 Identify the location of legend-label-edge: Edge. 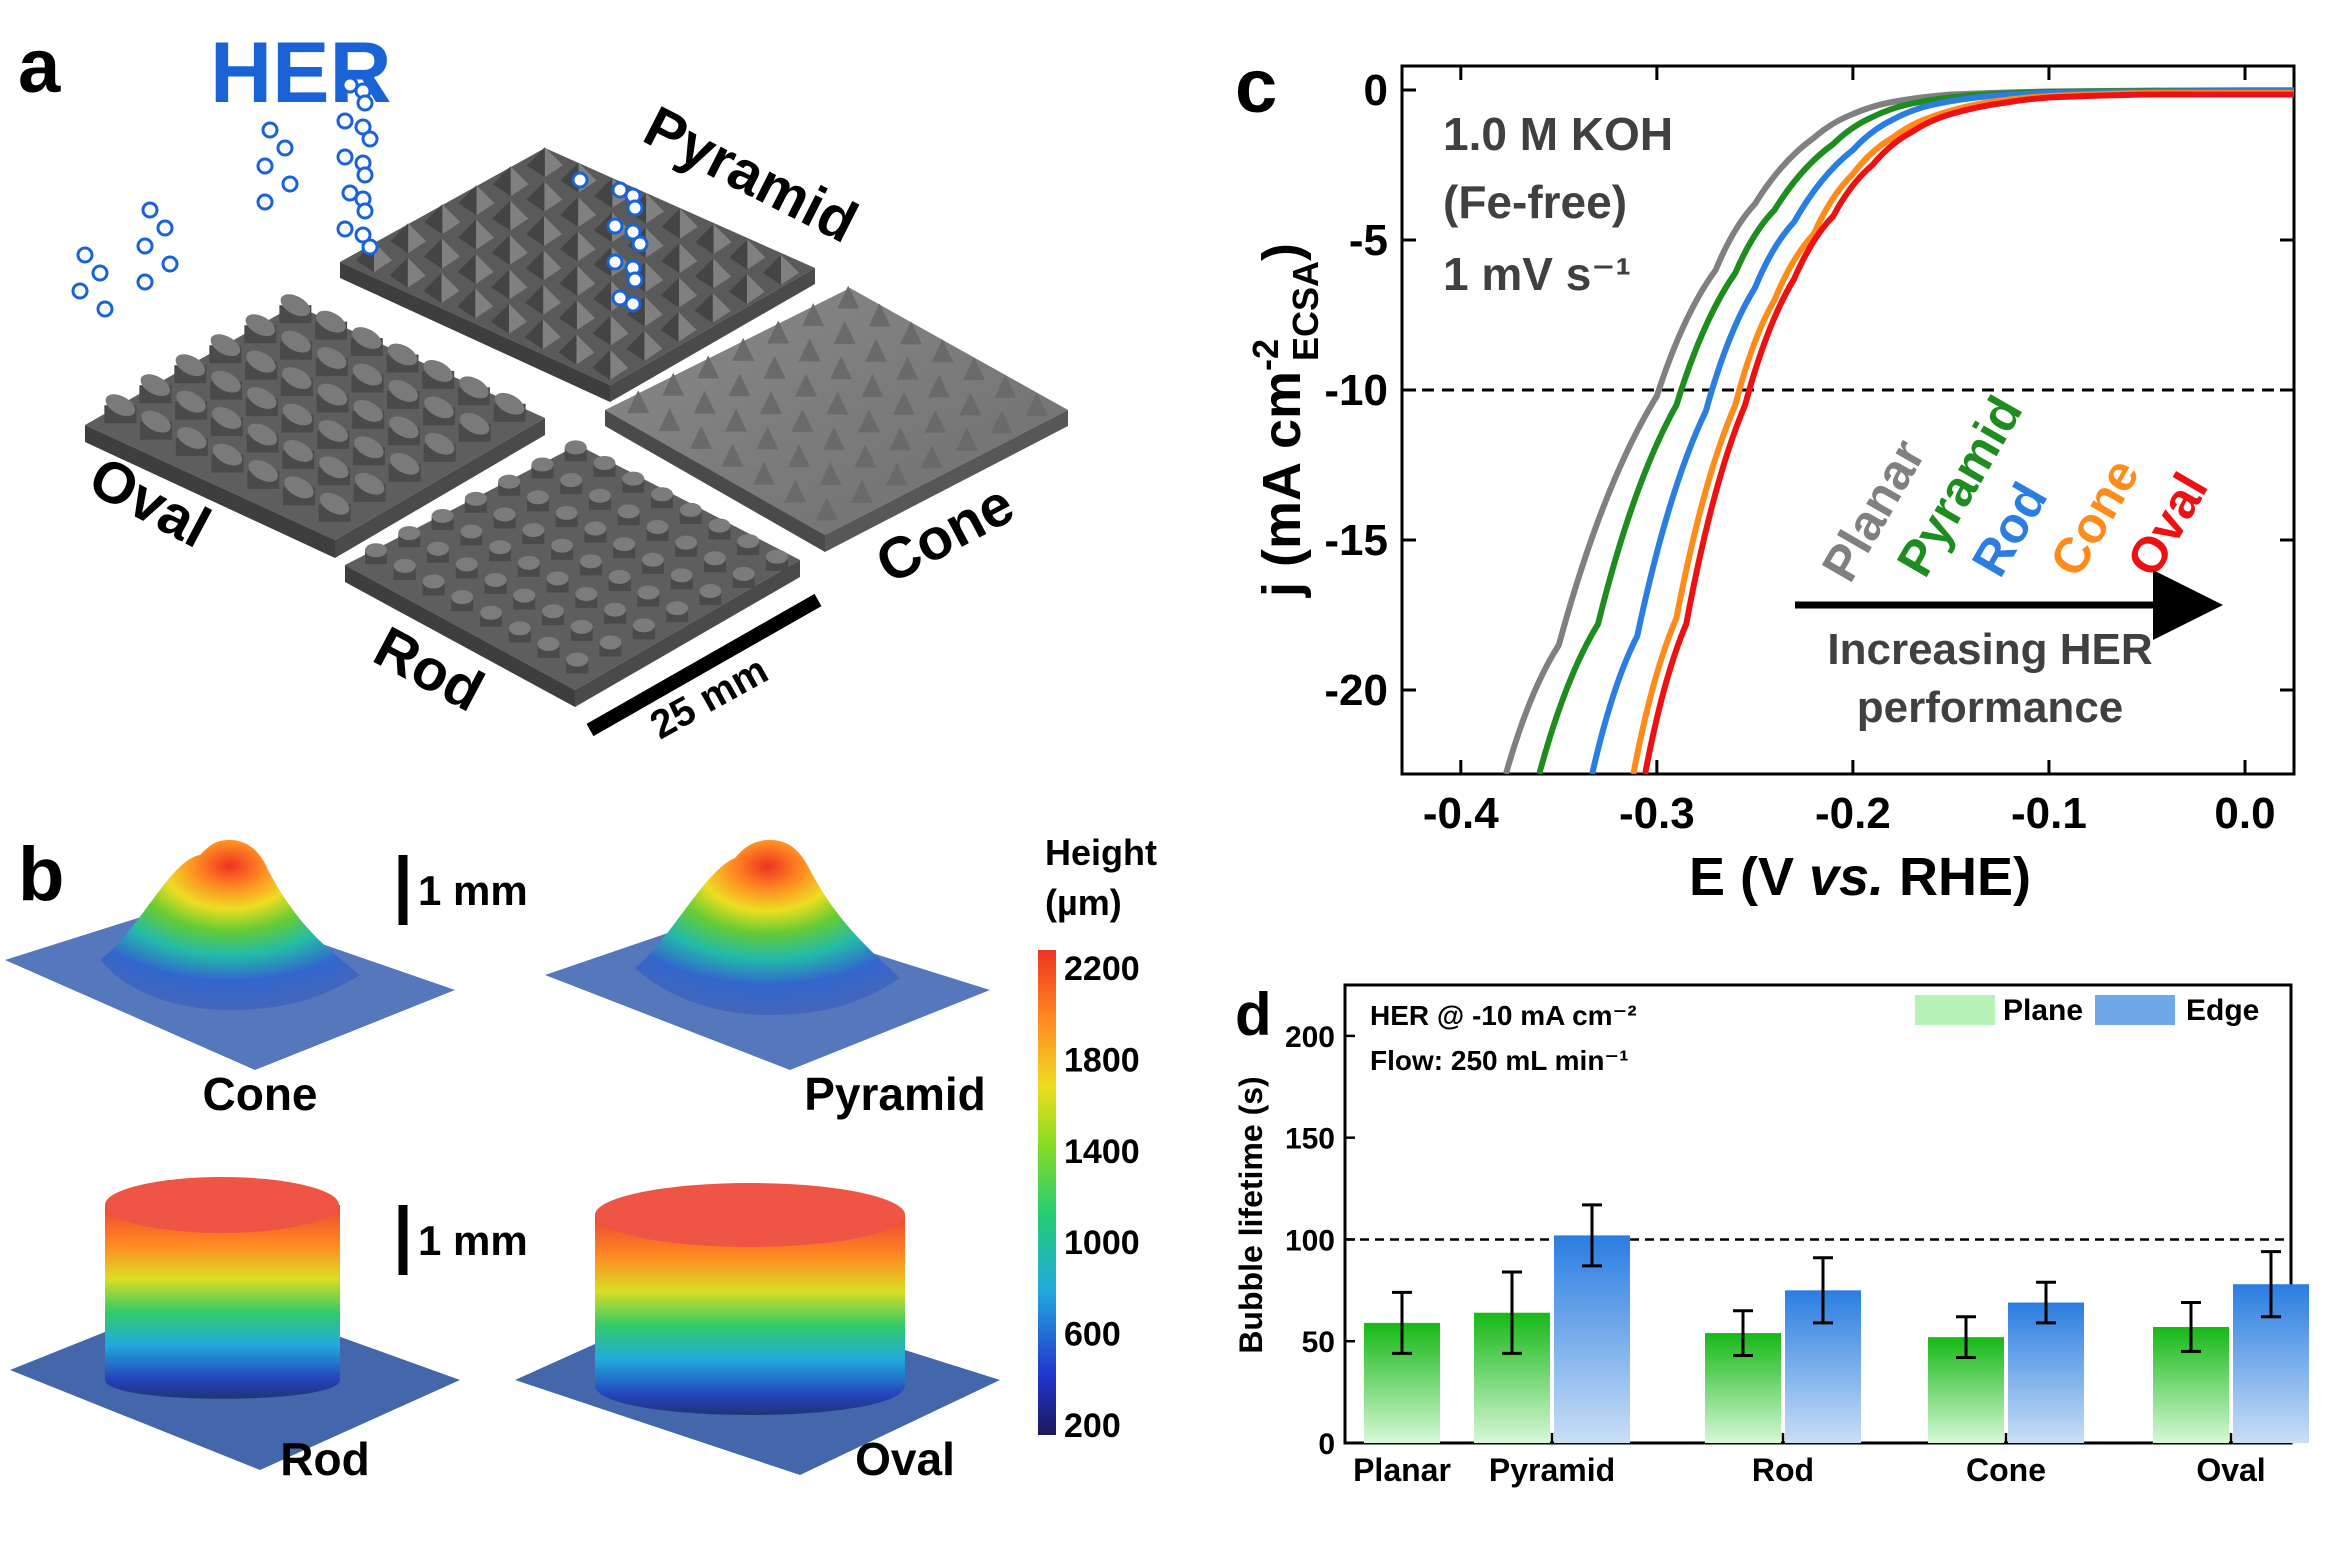
(2222, 1010).